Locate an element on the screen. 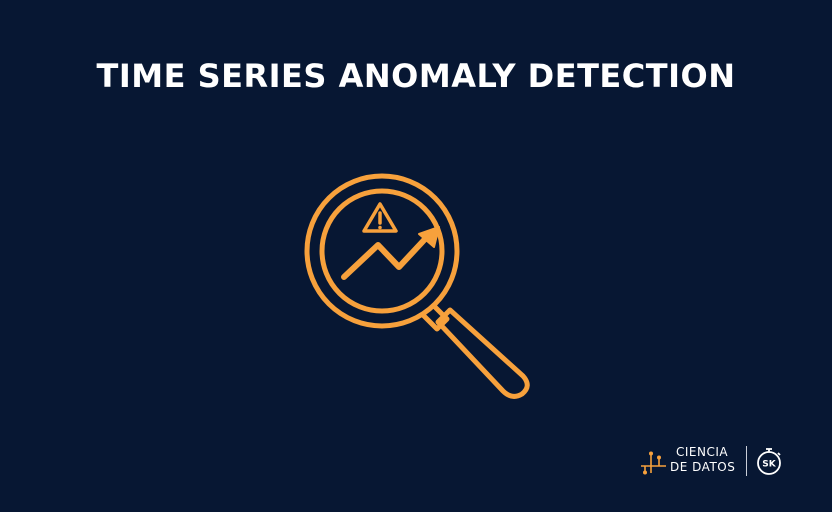  brand-name: CIENCIA DE DATOS is located at coordinates (702, 460).